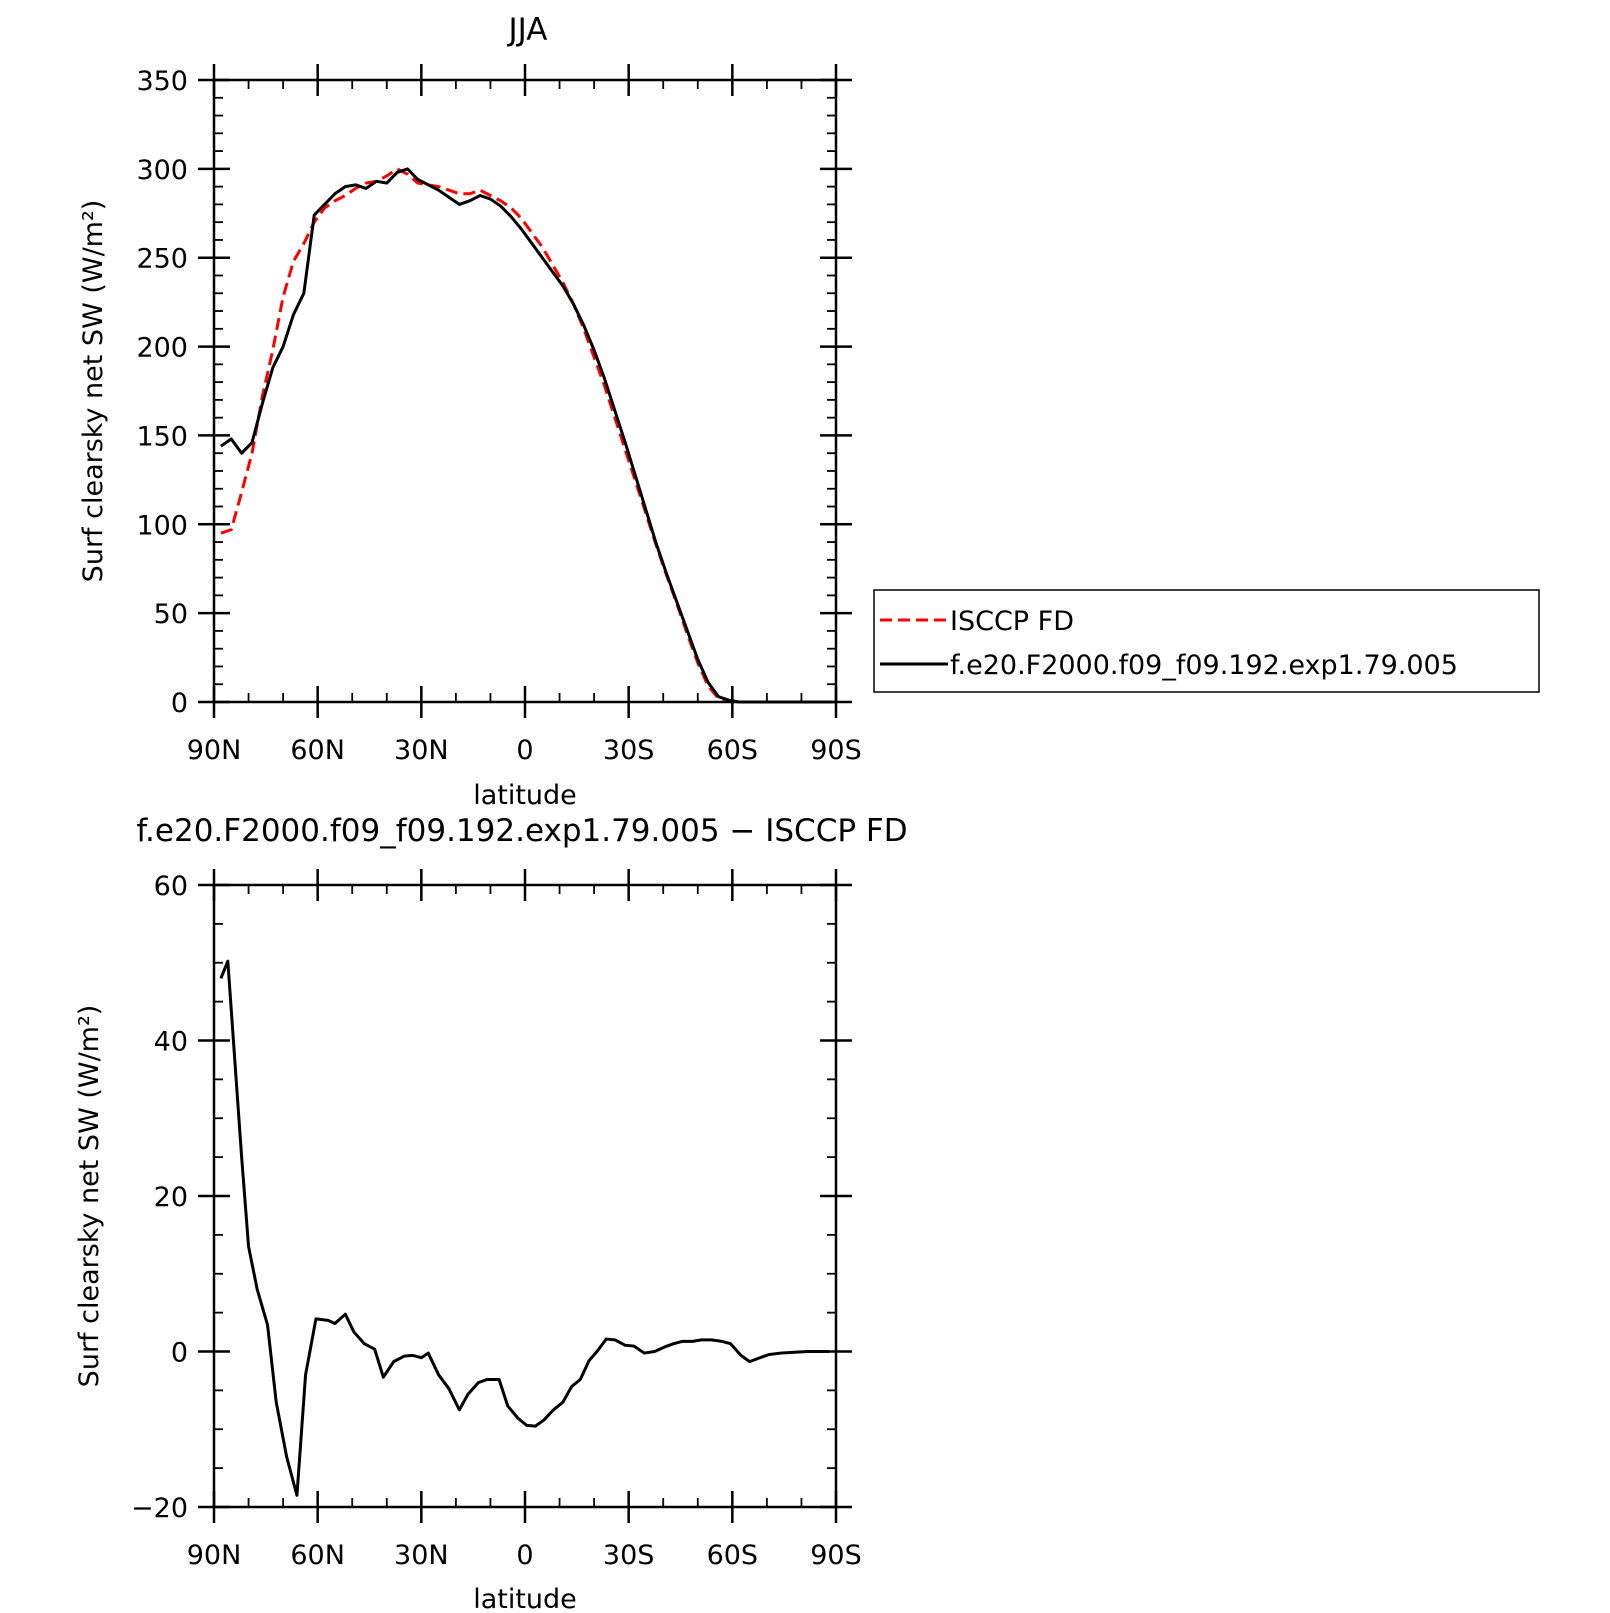 This screenshot has height=1613, width=1610. Describe the element at coordinates (162, 259) in the screenshot. I see `y-tick-label: 250` at that location.